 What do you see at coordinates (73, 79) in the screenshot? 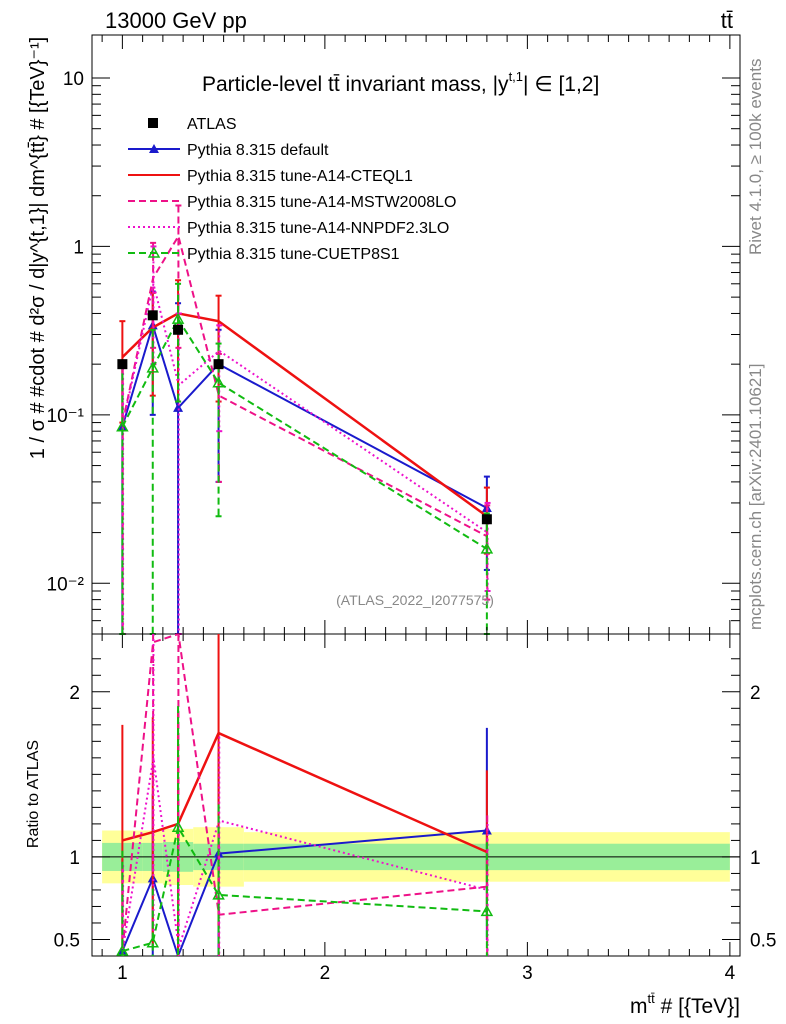
I see `y-tick-label: 10` at bounding box center [73, 79].